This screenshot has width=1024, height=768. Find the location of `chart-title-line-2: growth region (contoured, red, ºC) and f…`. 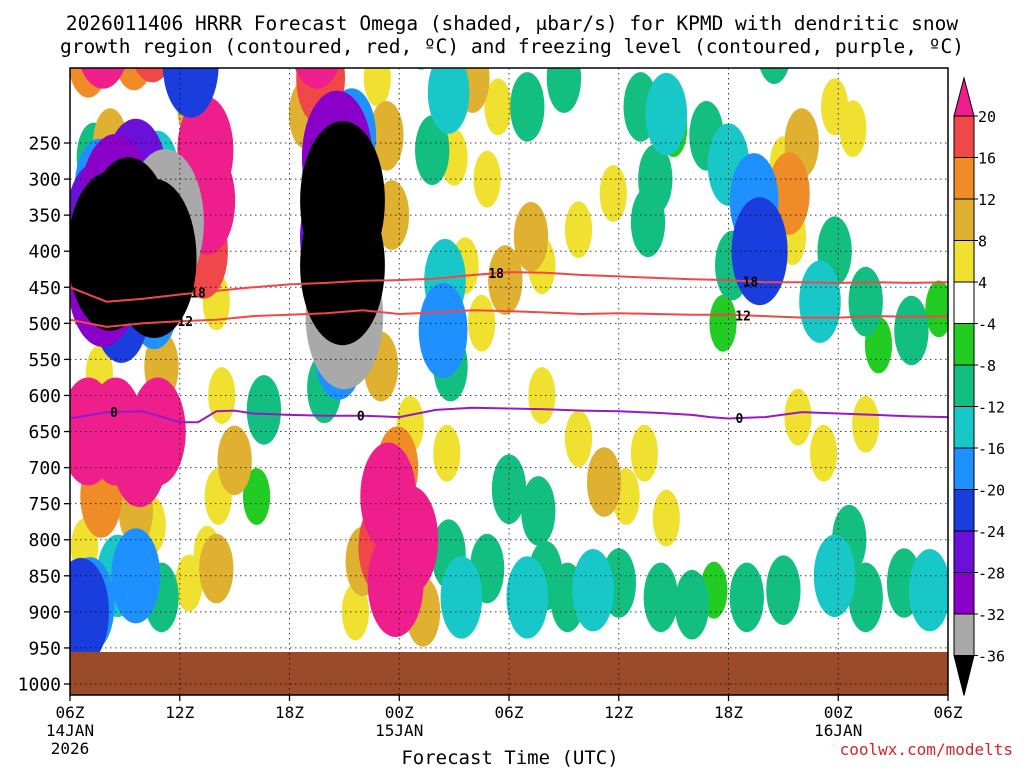

chart-title-line-2: growth region (contoured, red, ºC) and f… is located at coordinates (512, 46).